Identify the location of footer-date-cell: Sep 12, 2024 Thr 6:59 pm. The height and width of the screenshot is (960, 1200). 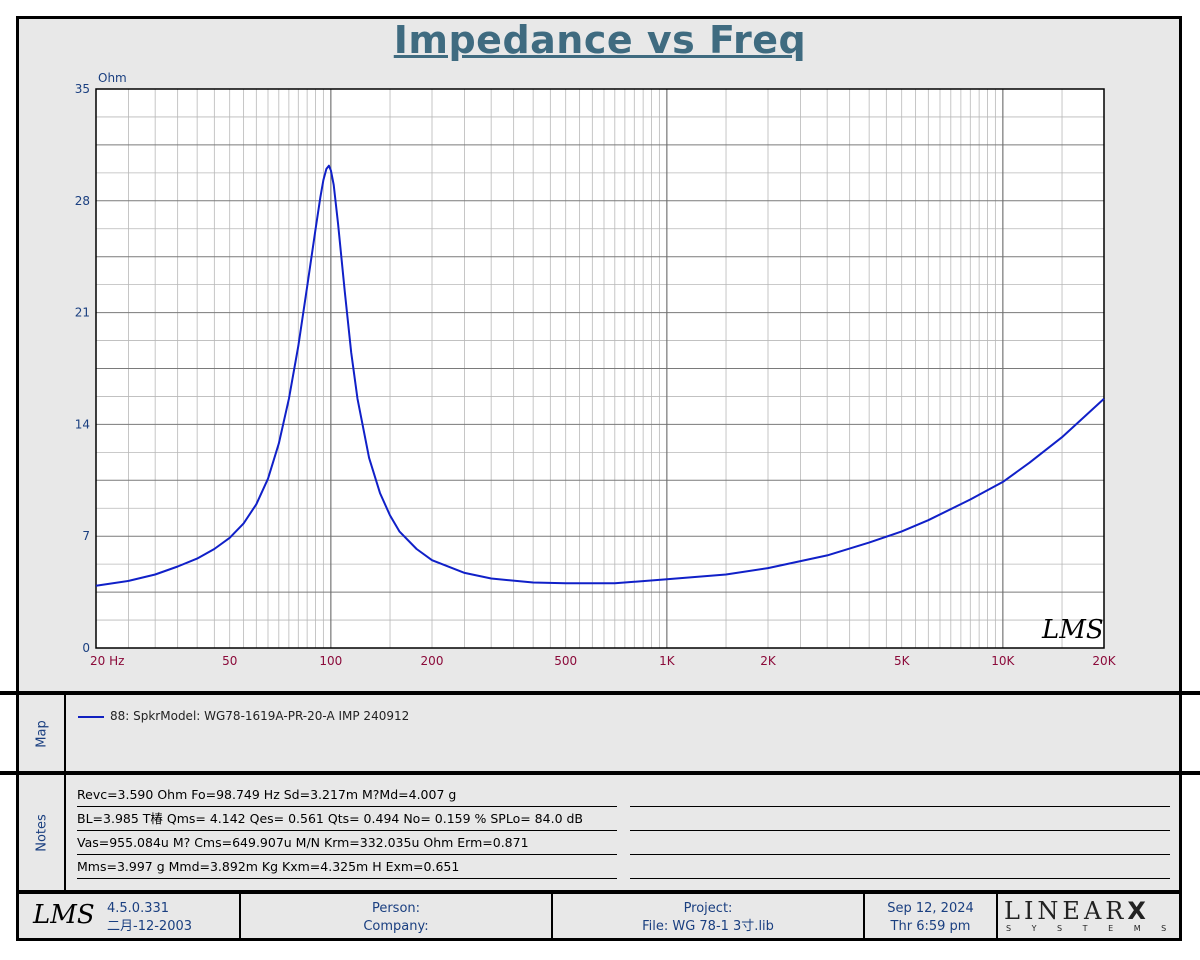
(931, 916).